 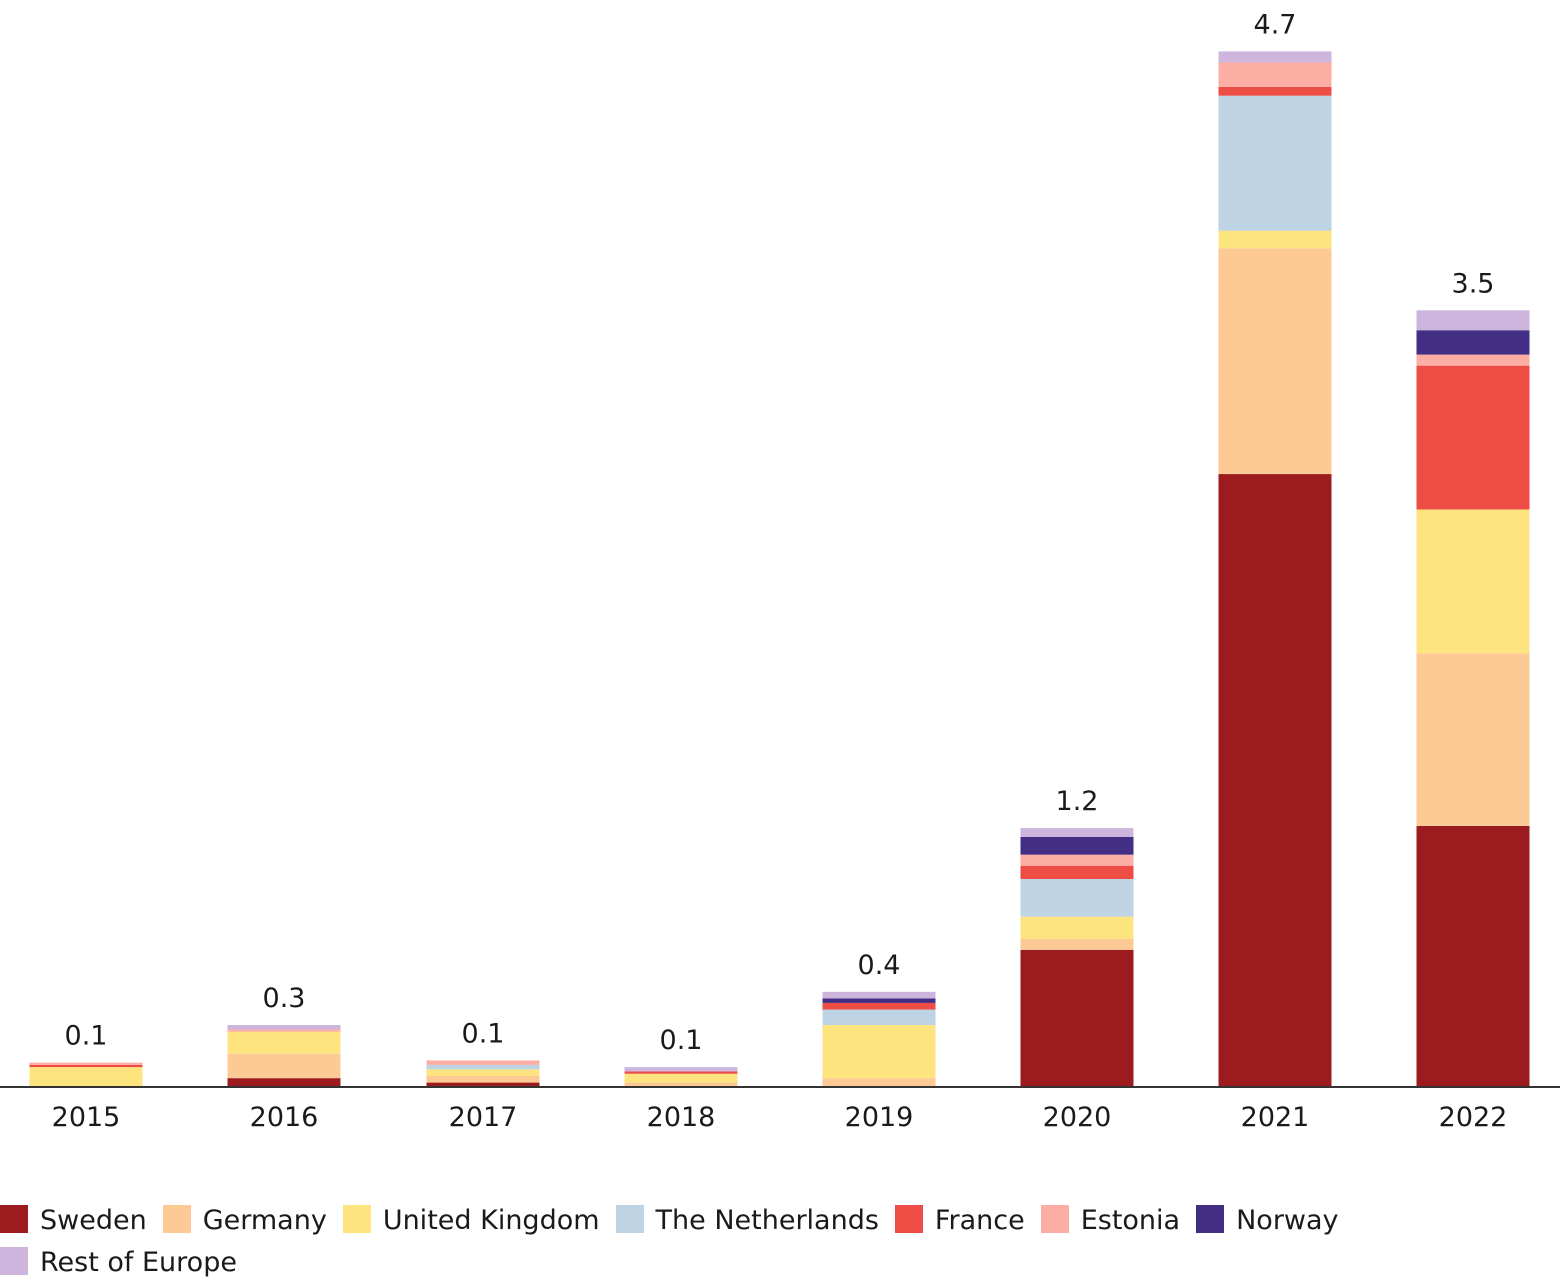 I want to click on legend-item-france: France, so click(x=959, y=1221).